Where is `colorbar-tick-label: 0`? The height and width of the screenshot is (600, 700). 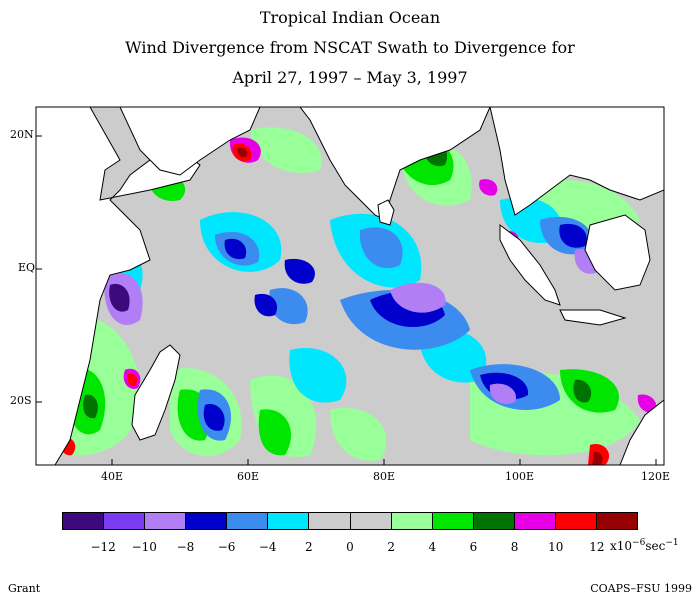 colorbar-tick-label: 0 is located at coordinates (350, 547).